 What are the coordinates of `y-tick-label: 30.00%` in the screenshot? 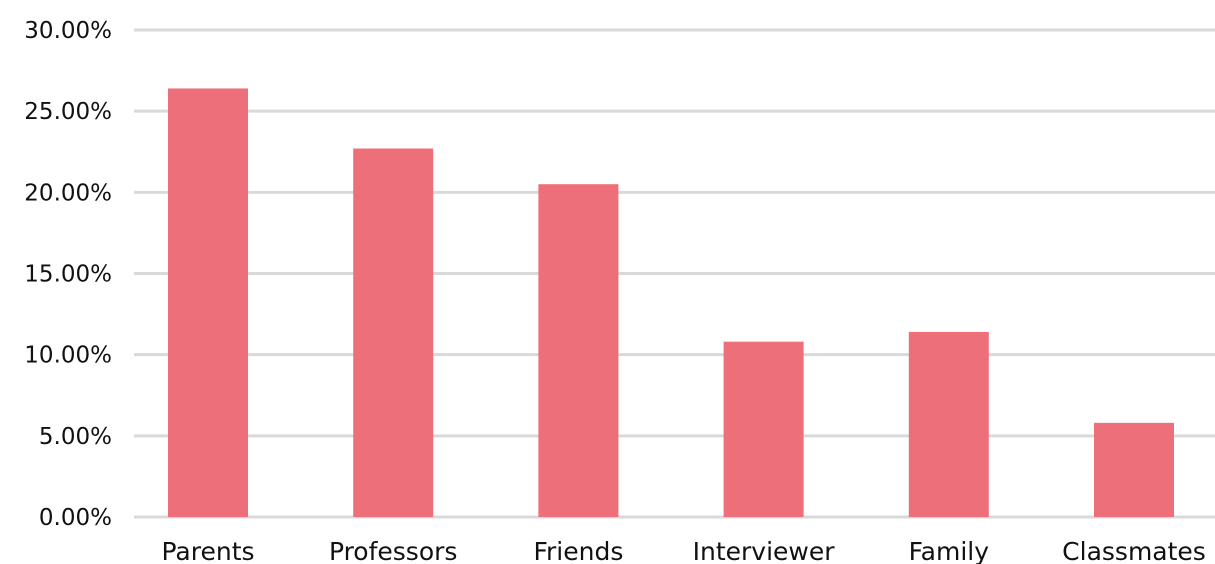 It's located at (68, 31).